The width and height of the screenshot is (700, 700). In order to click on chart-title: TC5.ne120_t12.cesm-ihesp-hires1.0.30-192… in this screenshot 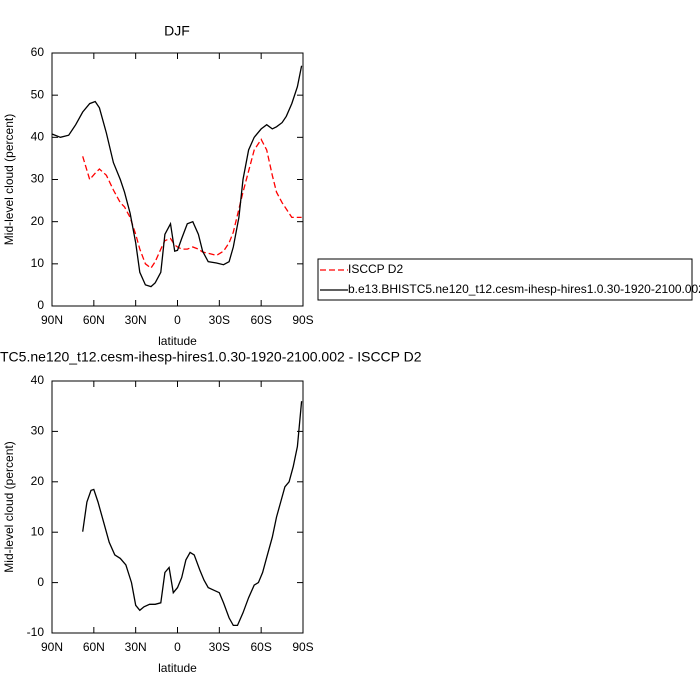, I will do `click(211, 357)`.